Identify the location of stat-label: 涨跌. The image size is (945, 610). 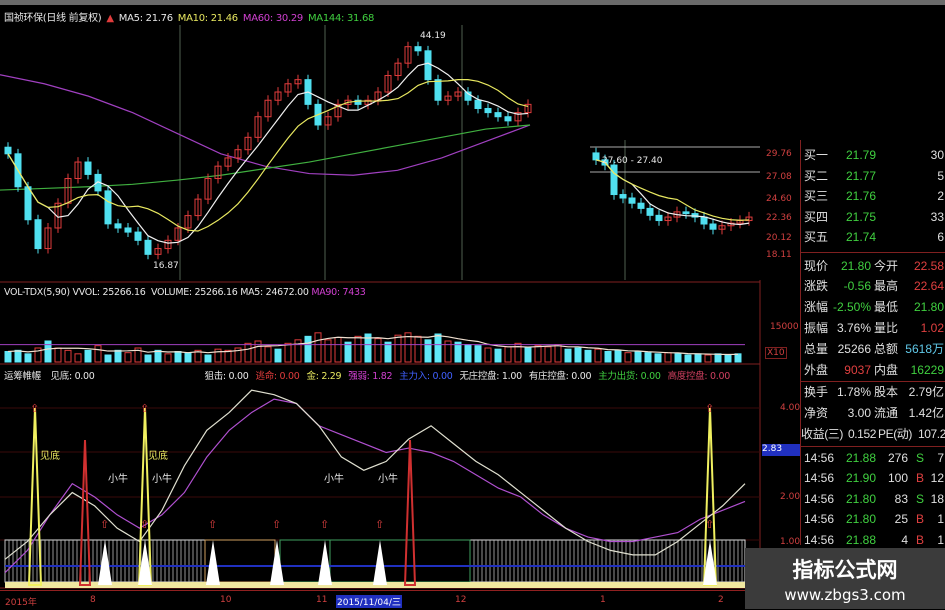
(816, 286).